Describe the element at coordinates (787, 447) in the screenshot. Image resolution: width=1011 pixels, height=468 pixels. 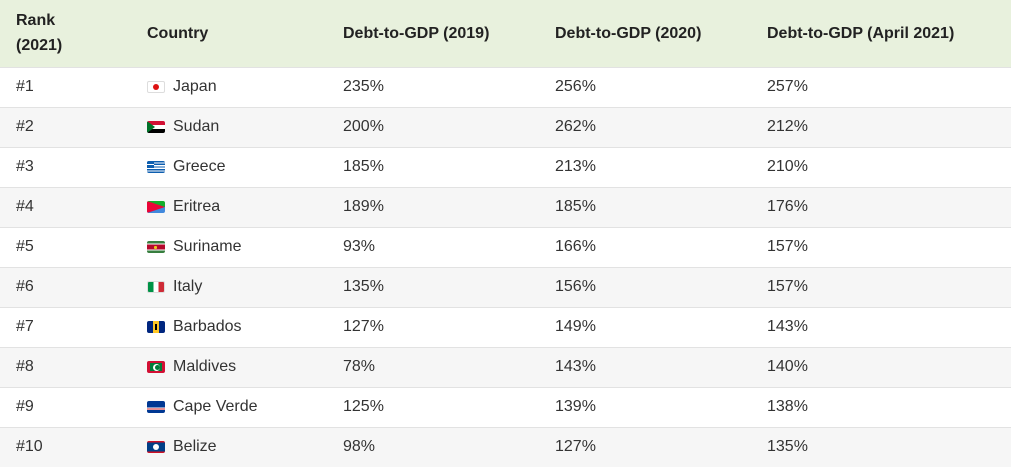
I see `debt-2021-cell: 135%` at that location.